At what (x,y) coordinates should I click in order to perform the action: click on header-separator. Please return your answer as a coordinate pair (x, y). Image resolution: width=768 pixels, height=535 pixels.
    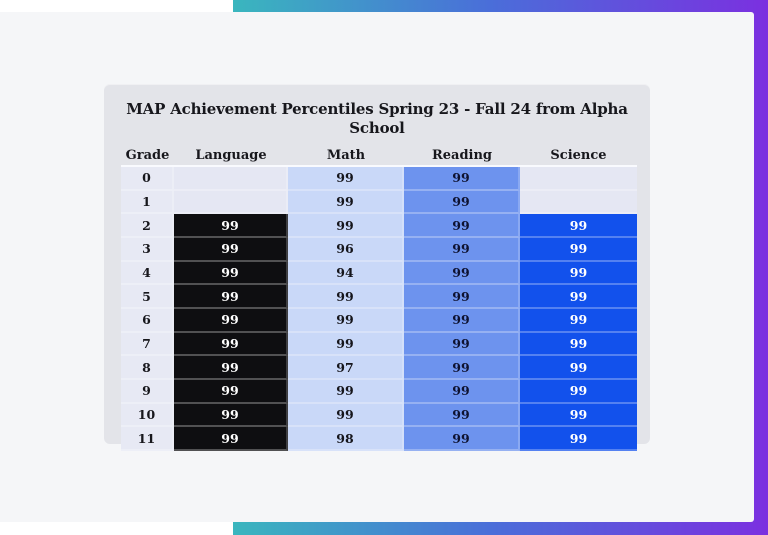
    Looking at the image, I should click on (379, 166).